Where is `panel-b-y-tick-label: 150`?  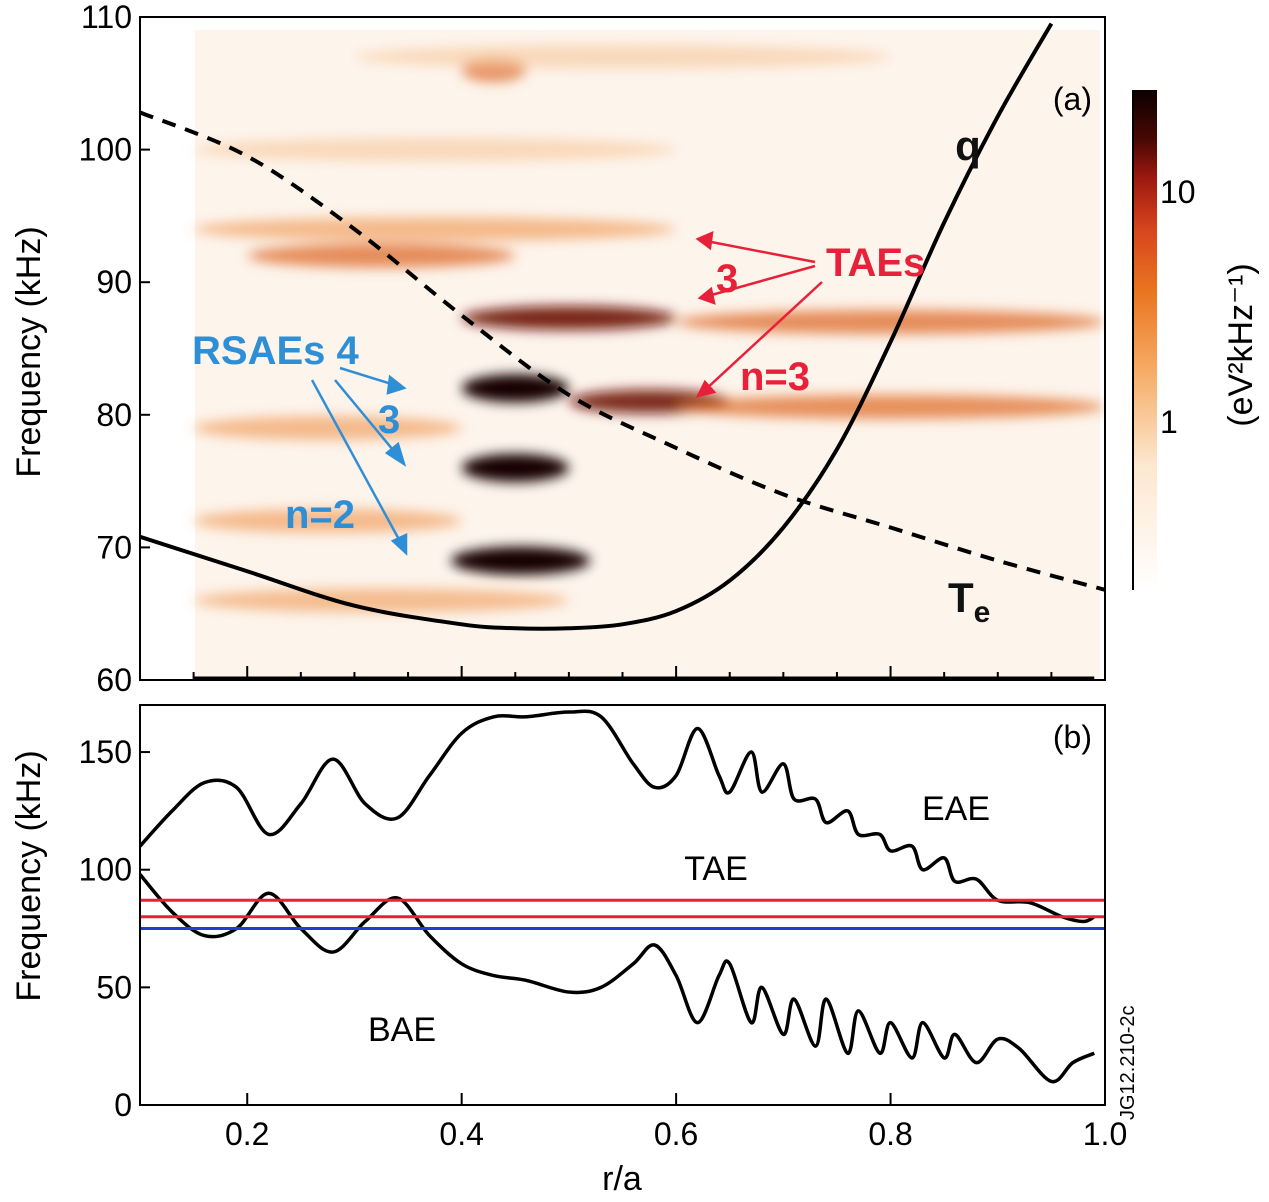 panel-b-y-tick-label: 150 is located at coordinates (105, 752).